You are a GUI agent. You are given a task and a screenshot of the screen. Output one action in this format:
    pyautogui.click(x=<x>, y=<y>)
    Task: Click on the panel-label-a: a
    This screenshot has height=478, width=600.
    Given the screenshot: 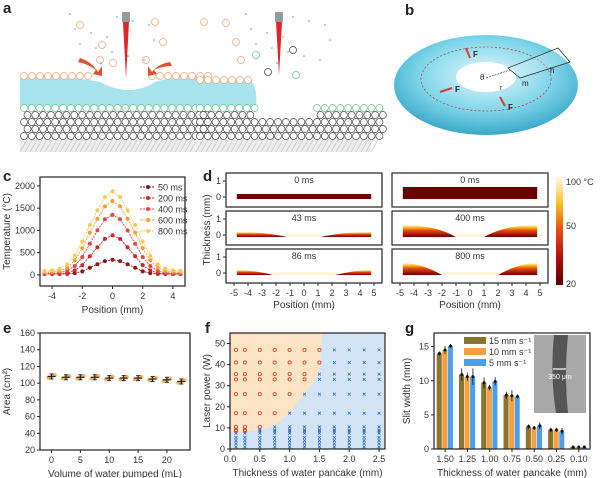 What is the action you would take?
    pyautogui.click(x=7, y=8)
    